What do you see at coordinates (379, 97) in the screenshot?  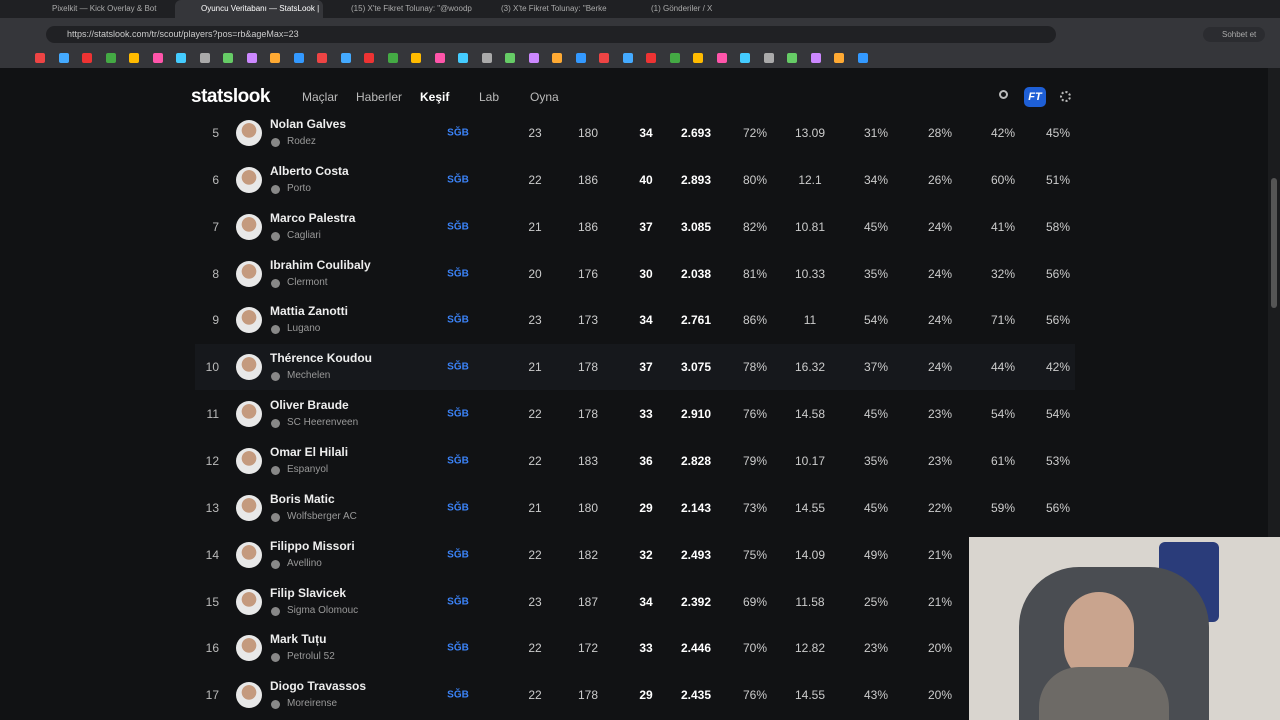 I see `nav-link: Haberler` at bounding box center [379, 97].